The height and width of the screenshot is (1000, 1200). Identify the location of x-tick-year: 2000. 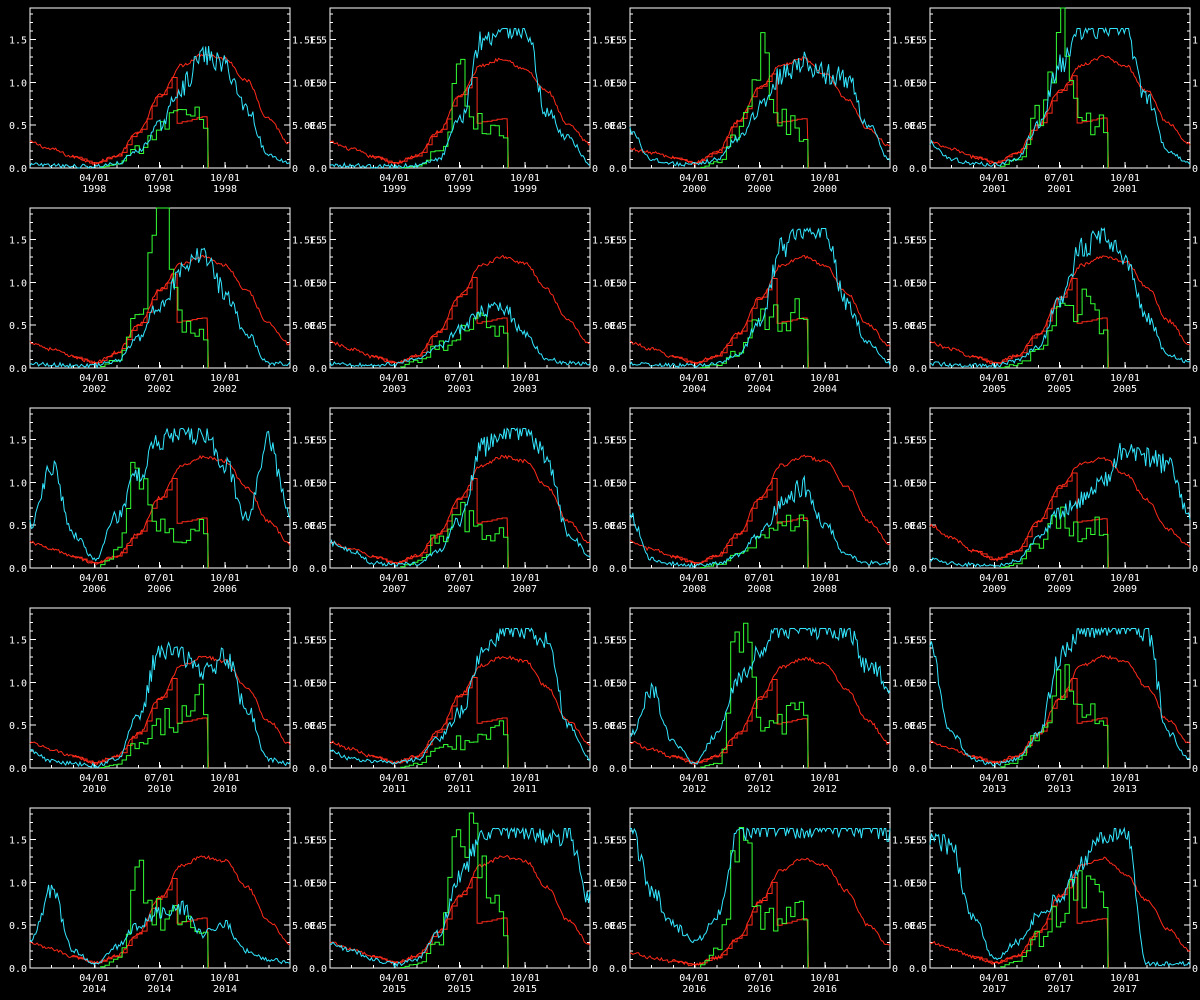
(759, 189).